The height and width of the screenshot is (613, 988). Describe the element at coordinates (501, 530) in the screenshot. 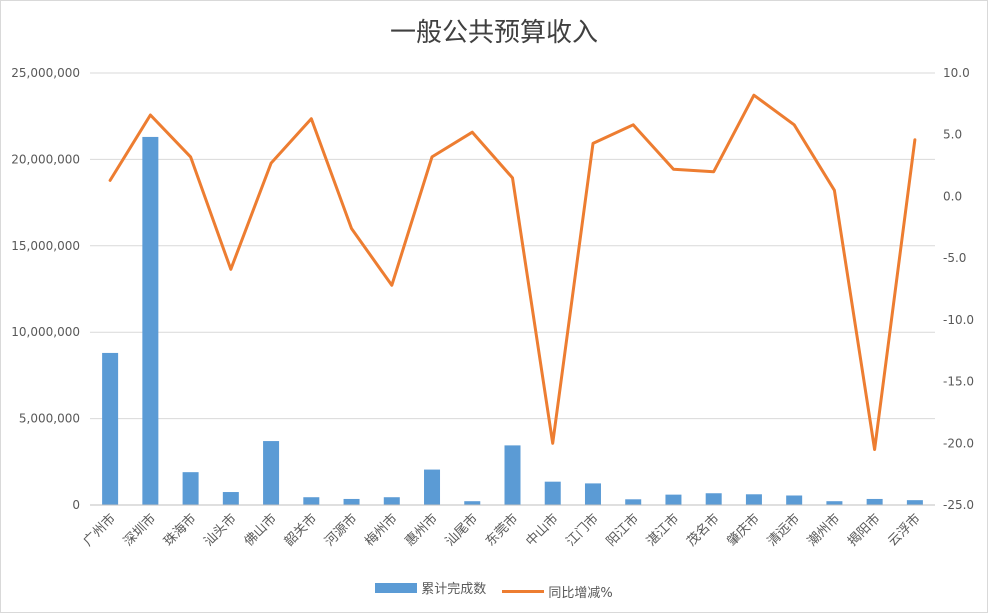

I see `x-axis-category-label: 东莞市` at that location.